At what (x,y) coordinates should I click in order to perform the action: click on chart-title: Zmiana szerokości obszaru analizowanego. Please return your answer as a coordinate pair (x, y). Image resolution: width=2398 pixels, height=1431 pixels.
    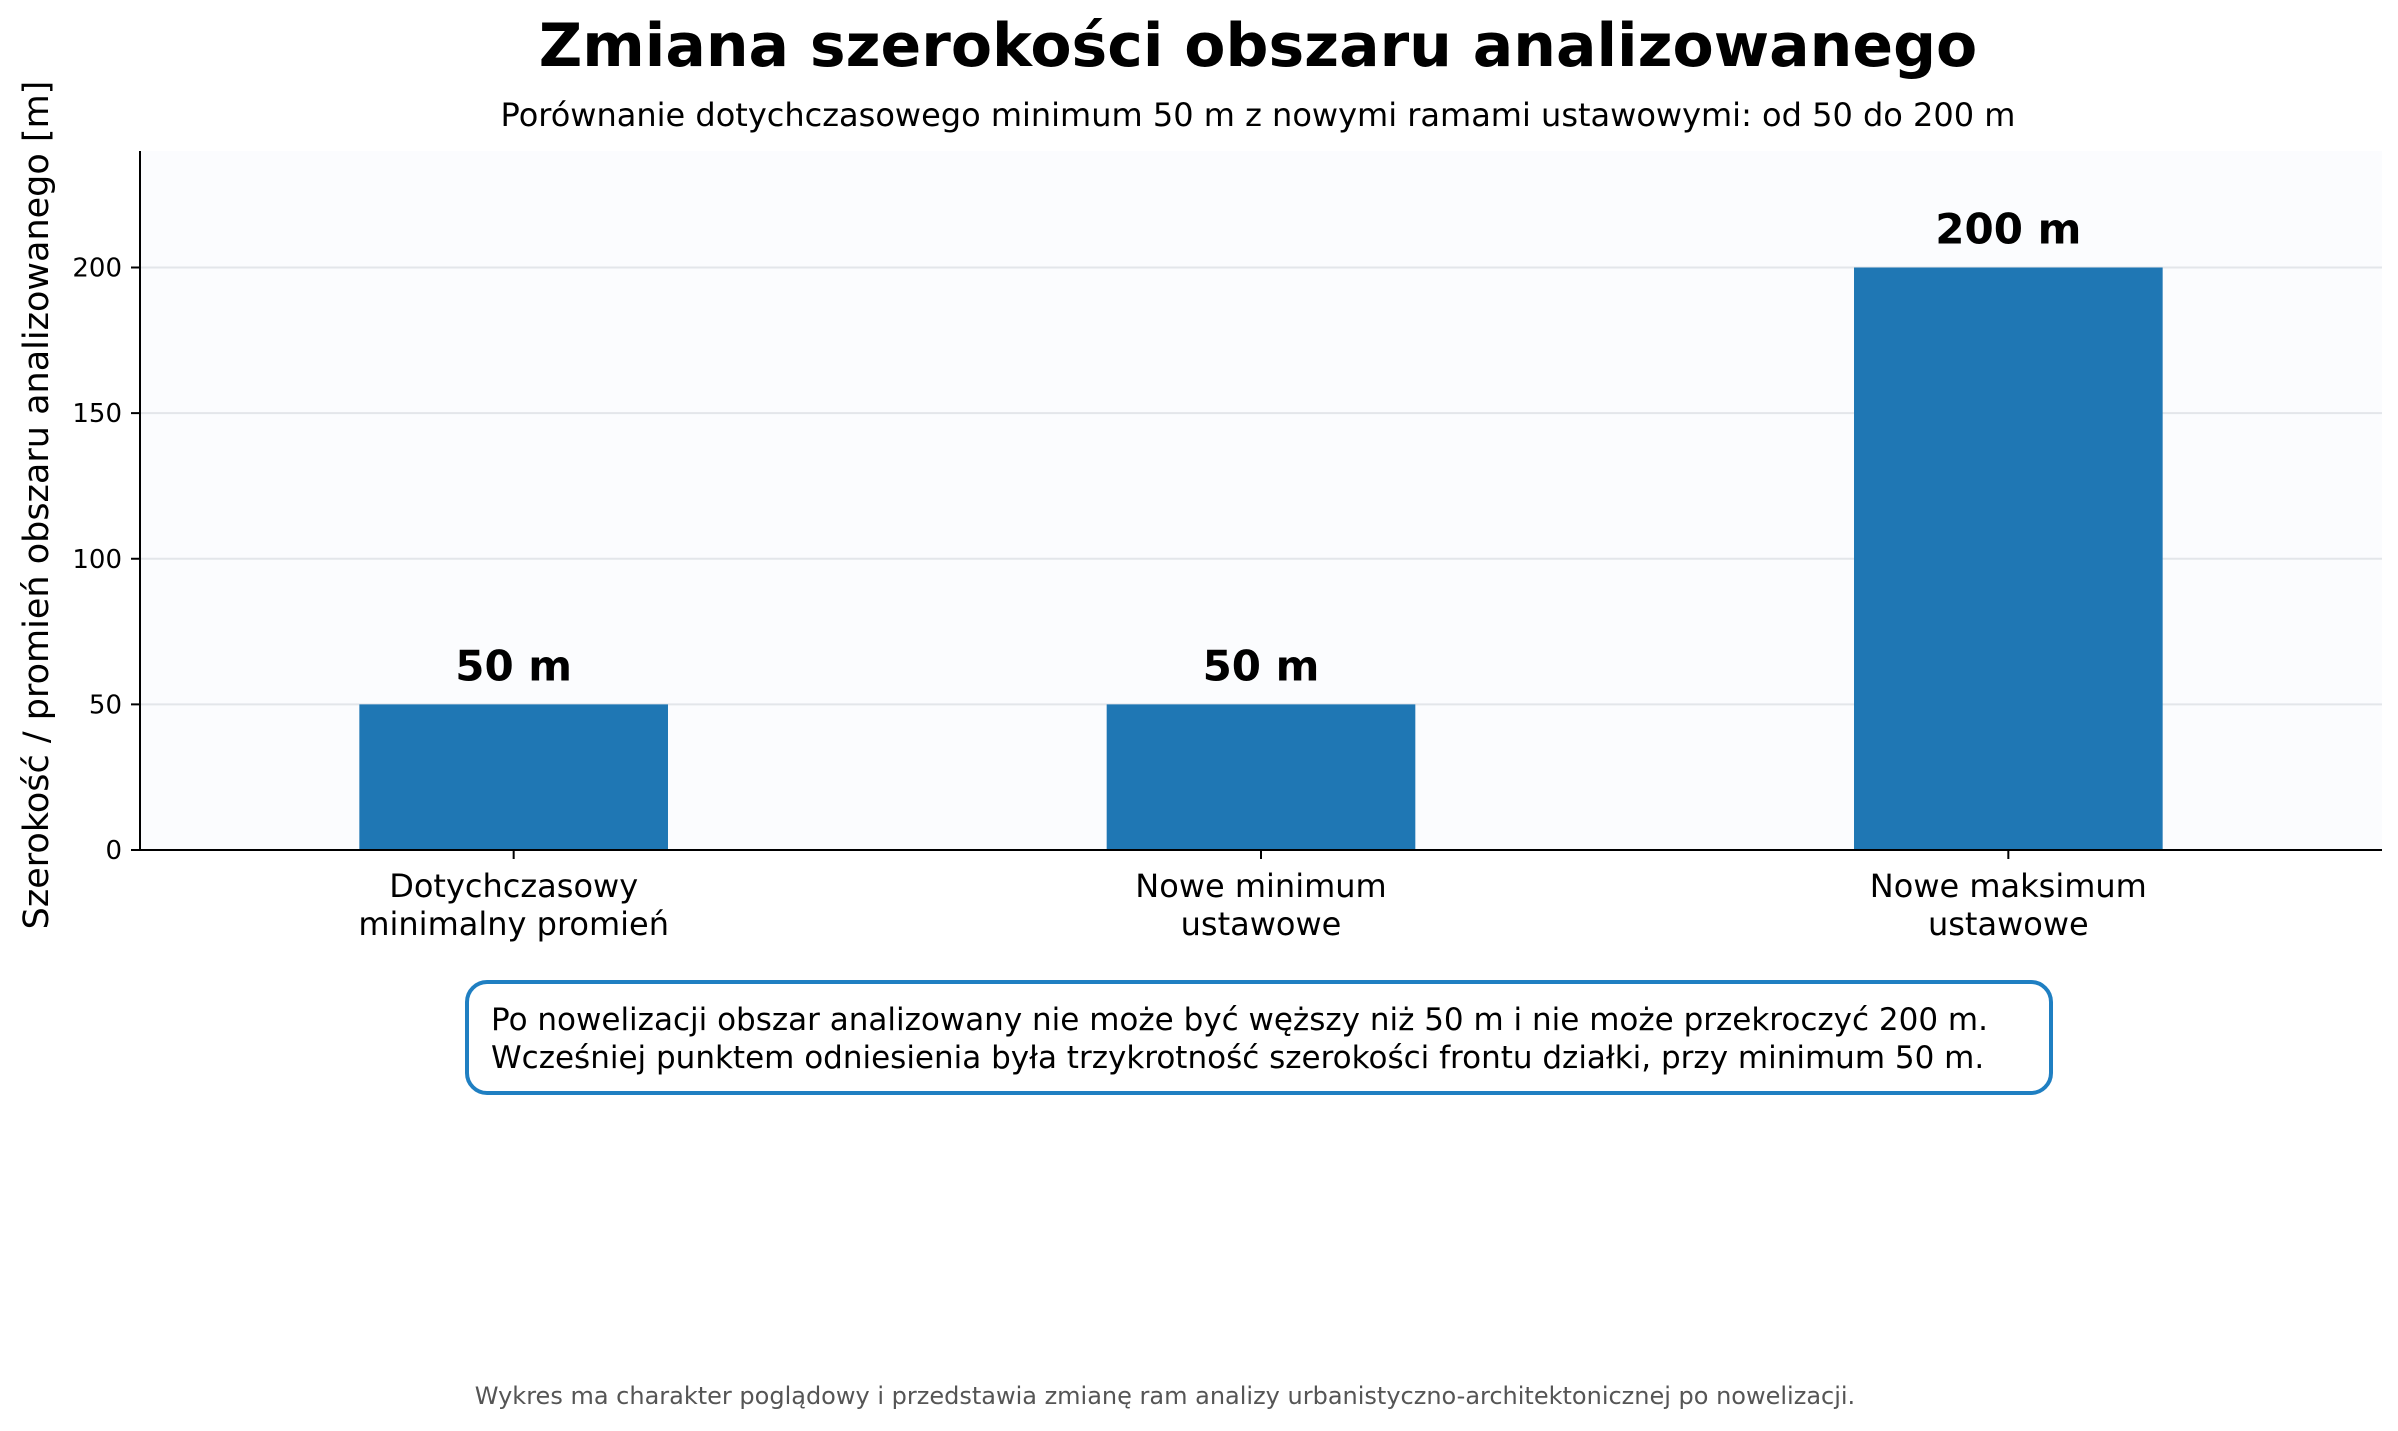
    Looking at the image, I should click on (1258, 46).